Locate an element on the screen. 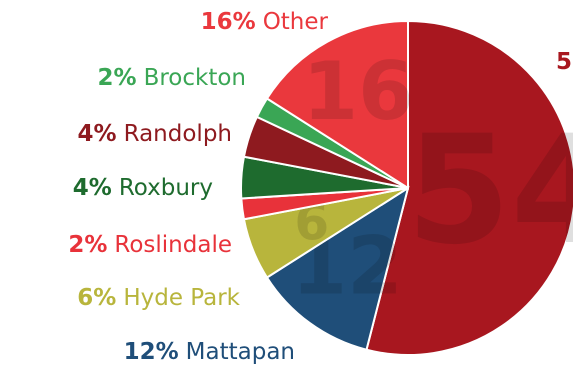  slice-label: 2% Brockton is located at coordinates (172, 78).